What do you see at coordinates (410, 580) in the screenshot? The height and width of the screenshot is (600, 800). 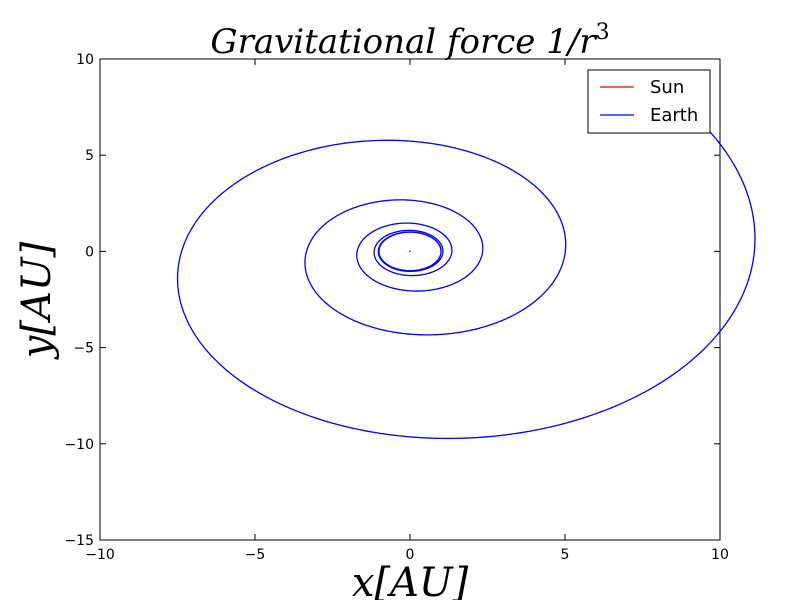 I see `x-axis-label: x[AU]` at bounding box center [410, 580].